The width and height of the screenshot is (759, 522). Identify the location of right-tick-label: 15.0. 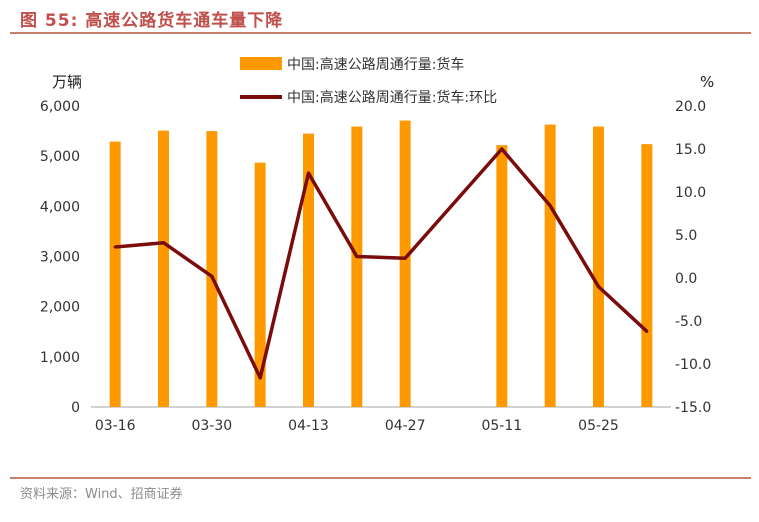
(690, 150).